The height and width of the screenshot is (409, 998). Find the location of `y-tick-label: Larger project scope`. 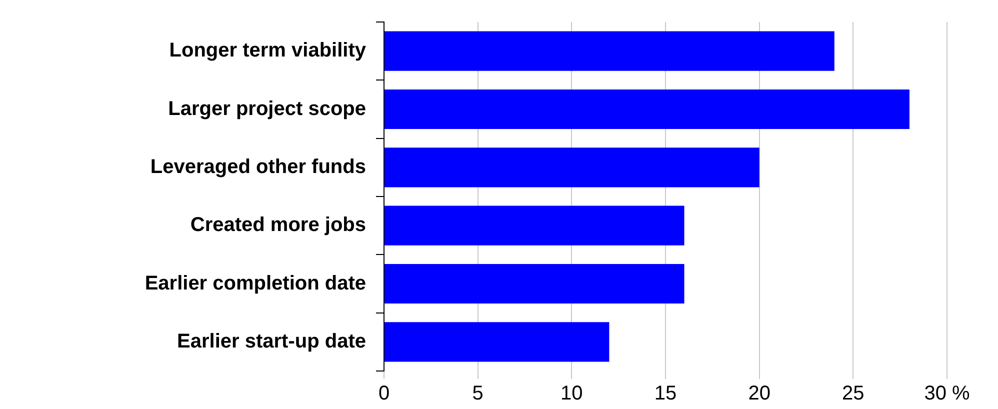

y-tick-label: Larger project scope is located at coordinates (267, 109).